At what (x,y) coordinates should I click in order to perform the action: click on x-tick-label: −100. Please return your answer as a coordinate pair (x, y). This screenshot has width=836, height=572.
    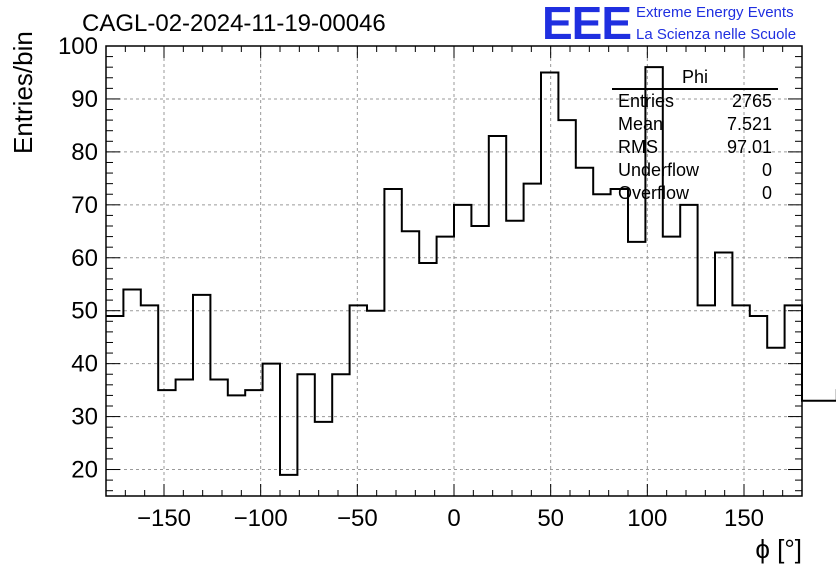
    Looking at the image, I should click on (261, 518).